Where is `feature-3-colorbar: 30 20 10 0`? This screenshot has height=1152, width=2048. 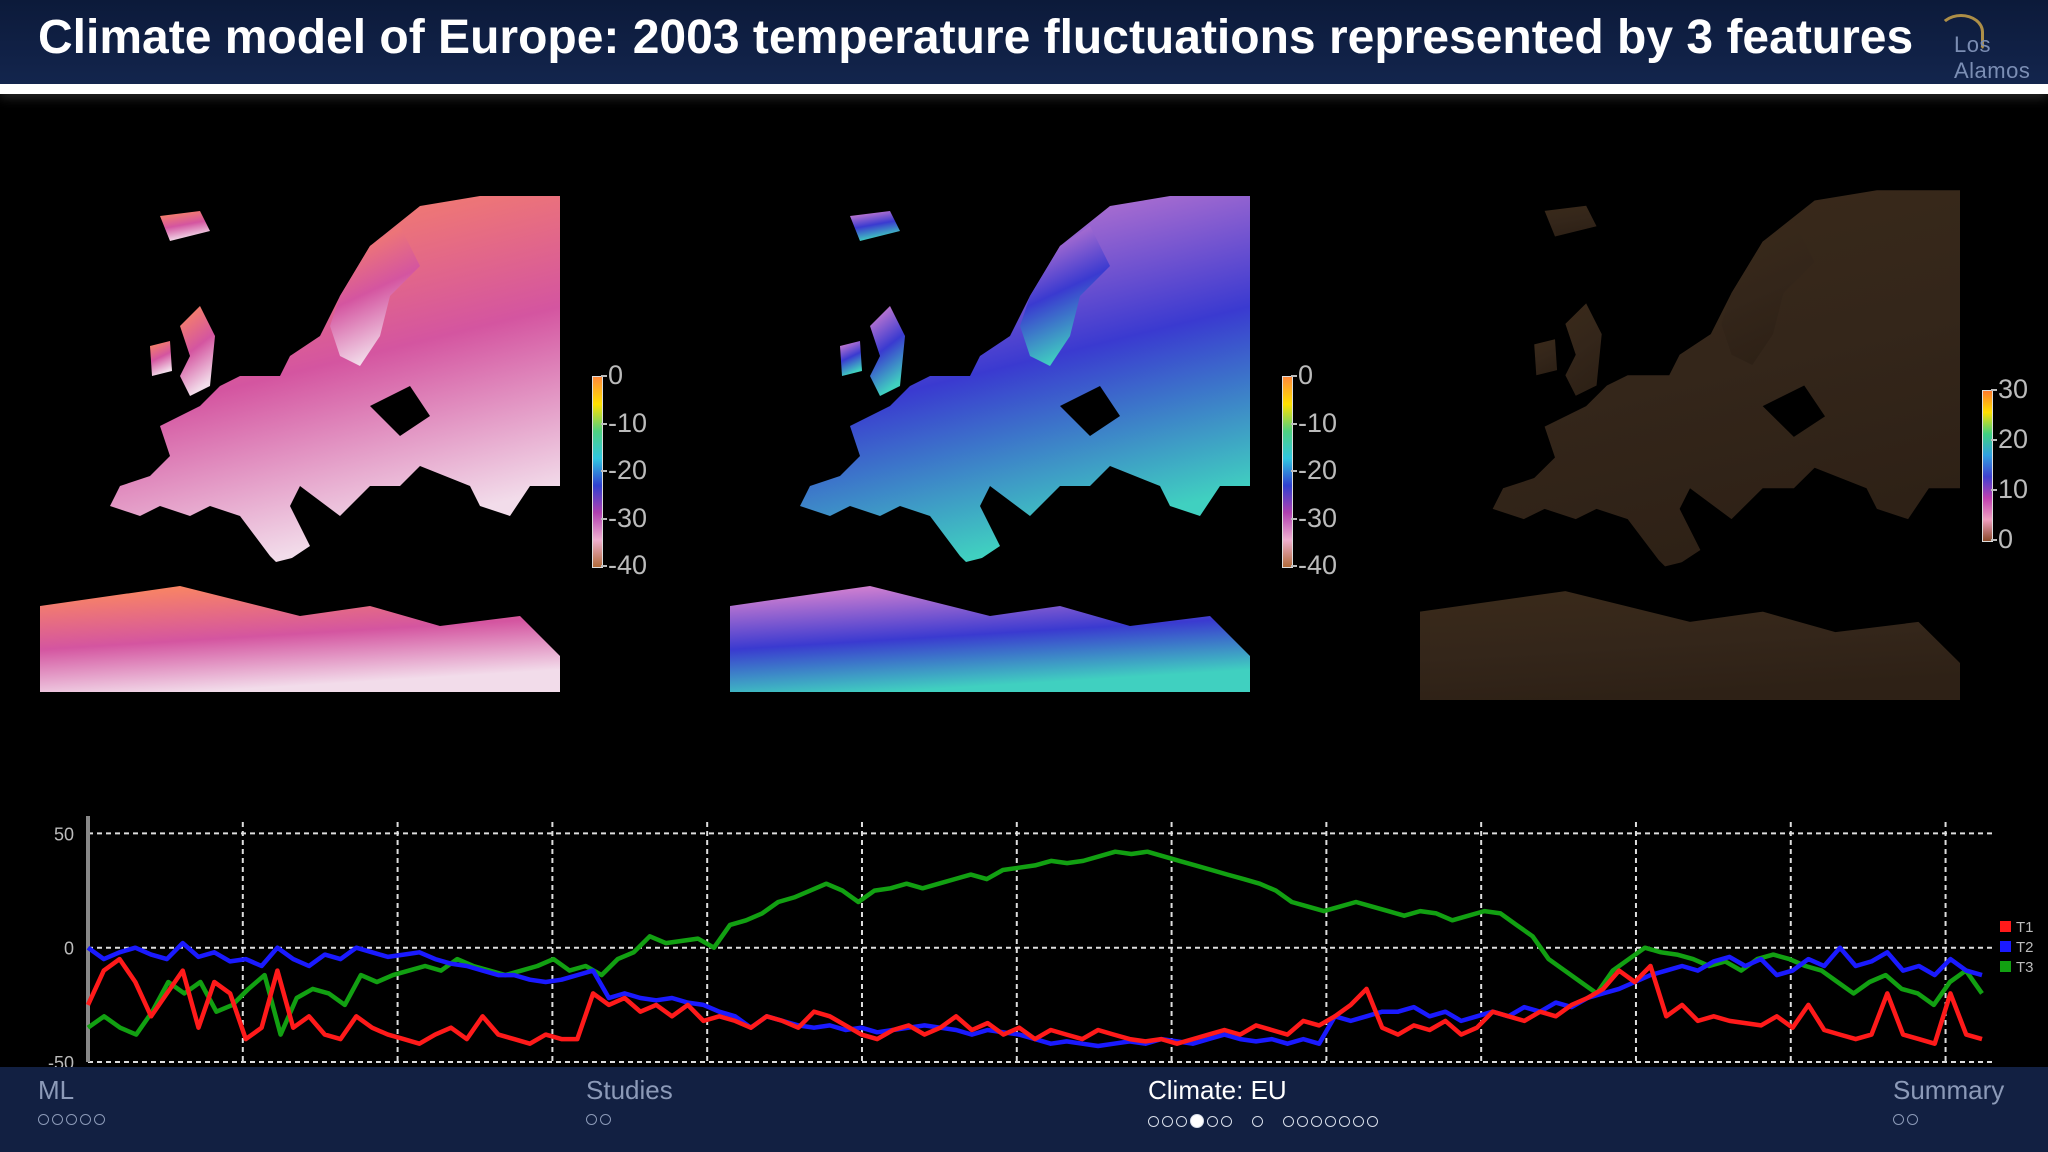 feature-3-colorbar: 30 20 10 0 is located at coordinates (2012, 464).